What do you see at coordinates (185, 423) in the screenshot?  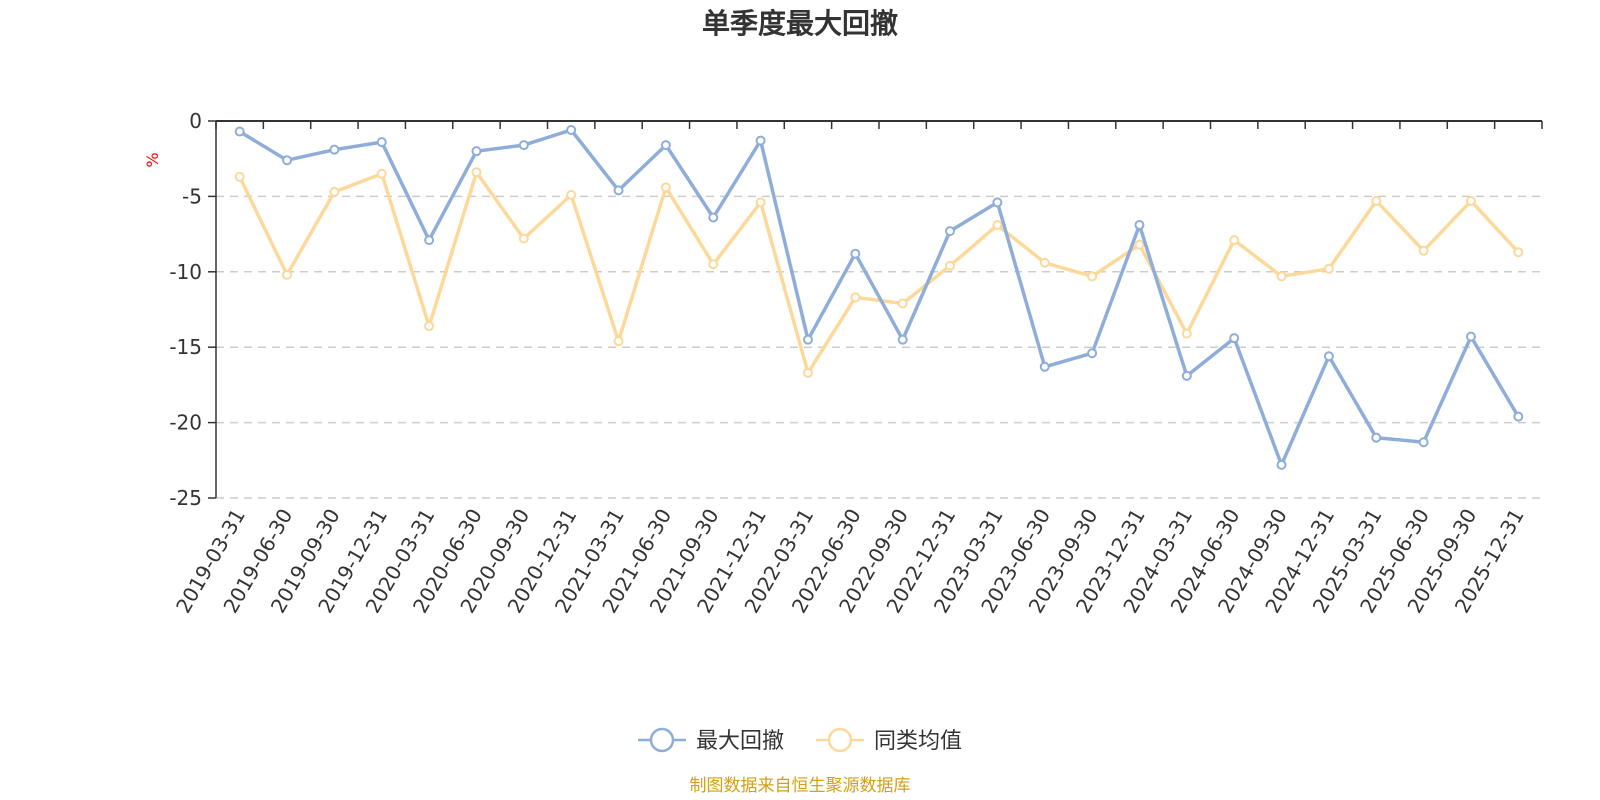 I see `y-tick-label: -20` at bounding box center [185, 423].